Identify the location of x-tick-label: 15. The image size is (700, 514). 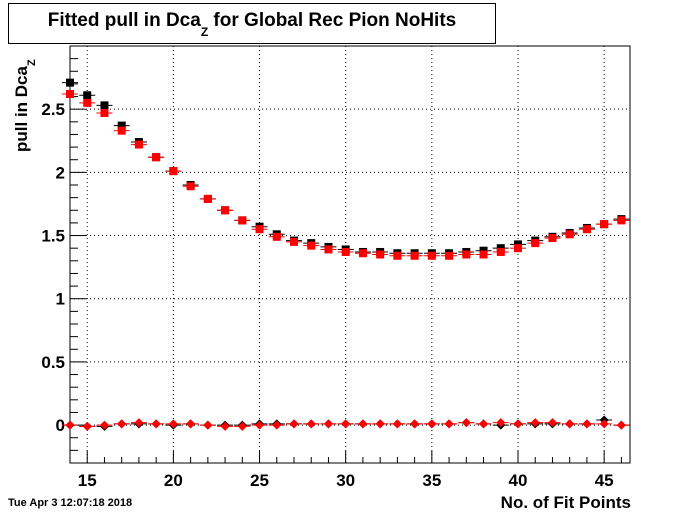
(87, 480).